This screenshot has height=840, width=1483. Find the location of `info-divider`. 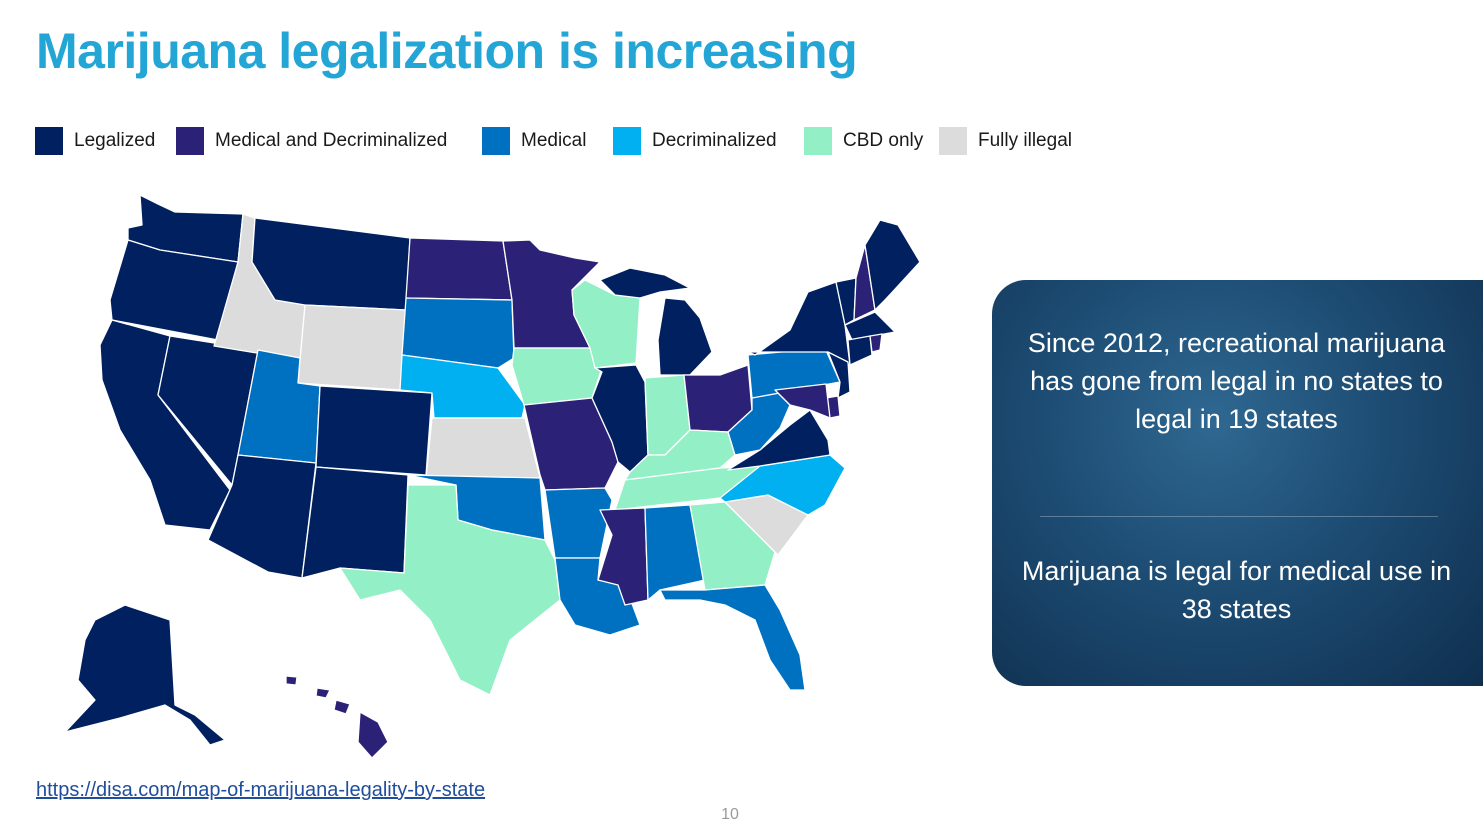

info-divider is located at coordinates (1239, 516).